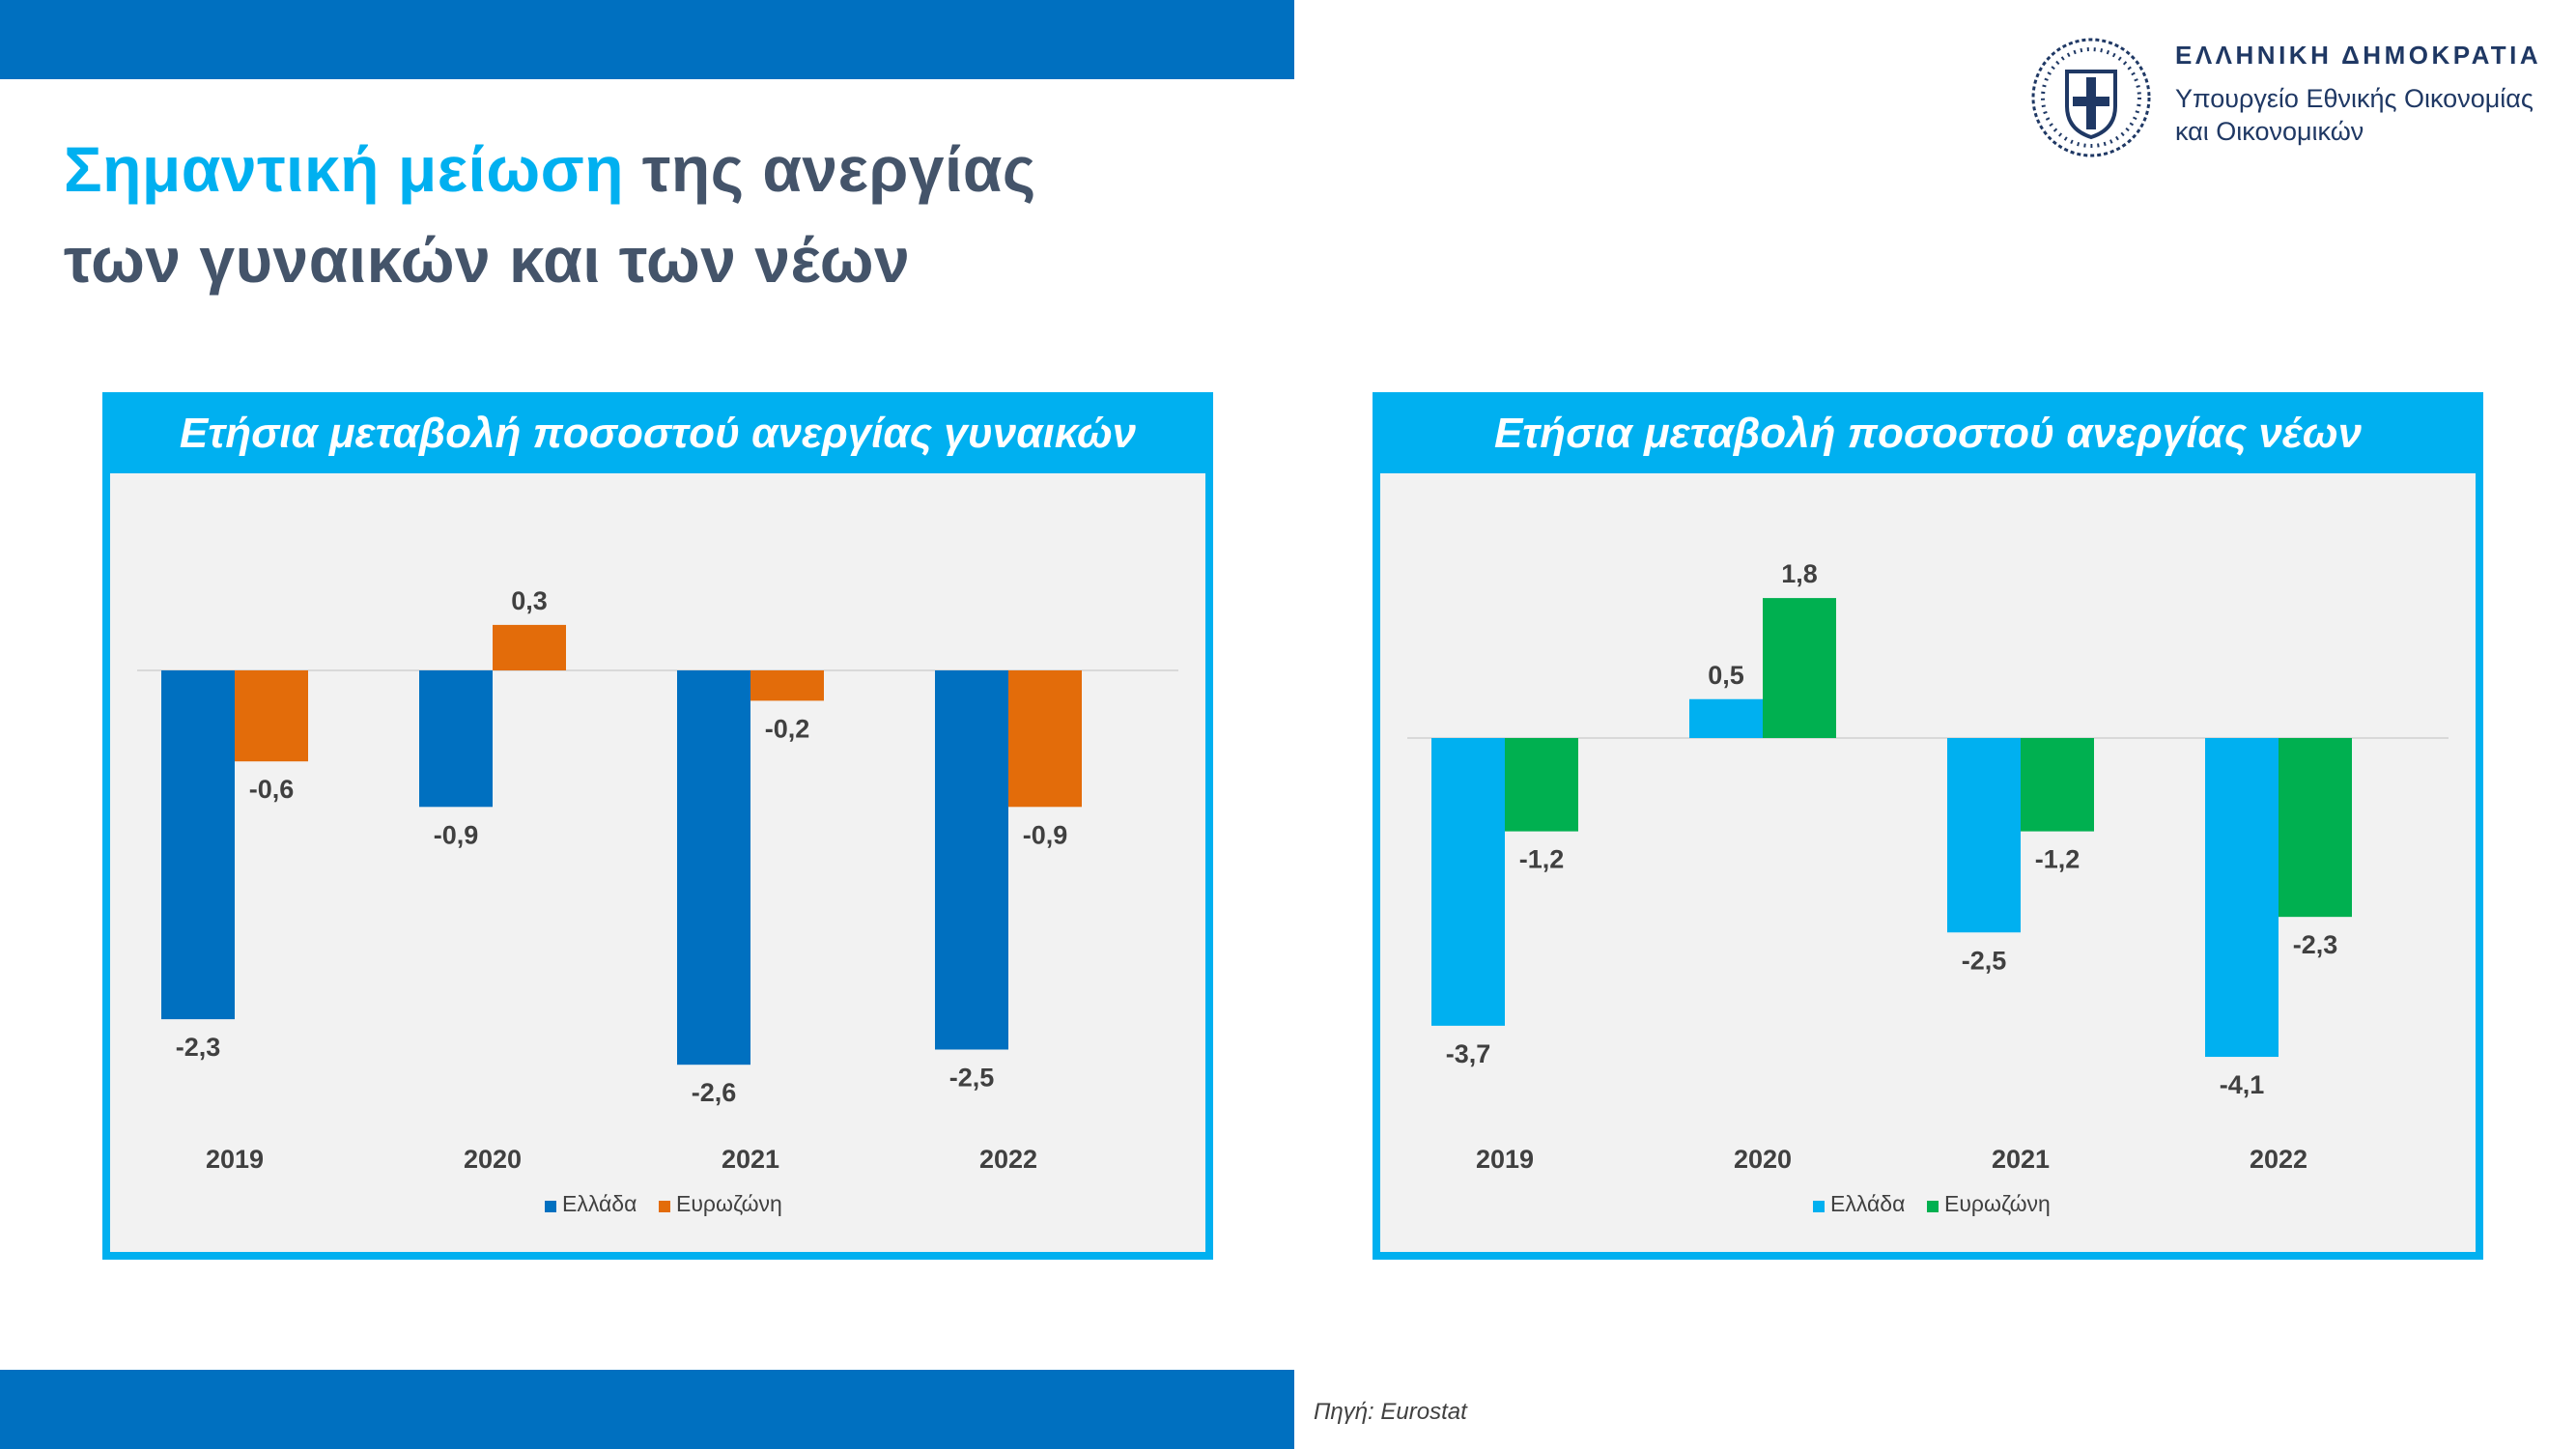 Image resolution: width=2576 pixels, height=1449 pixels. Describe the element at coordinates (2358, 55) in the screenshot. I see `republic-name: ΕΛΛΗΝΙΚΗ ΔΗΜΟΚΡΑΤΙΑ` at that location.